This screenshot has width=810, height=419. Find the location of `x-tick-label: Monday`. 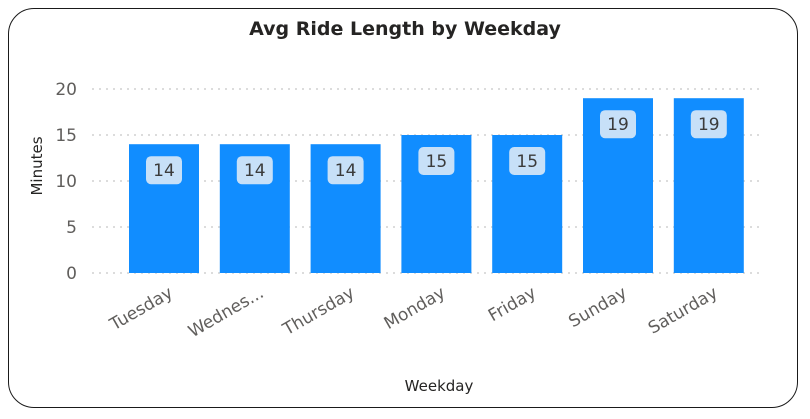

x-tick-label: Monday is located at coordinates (415, 308).